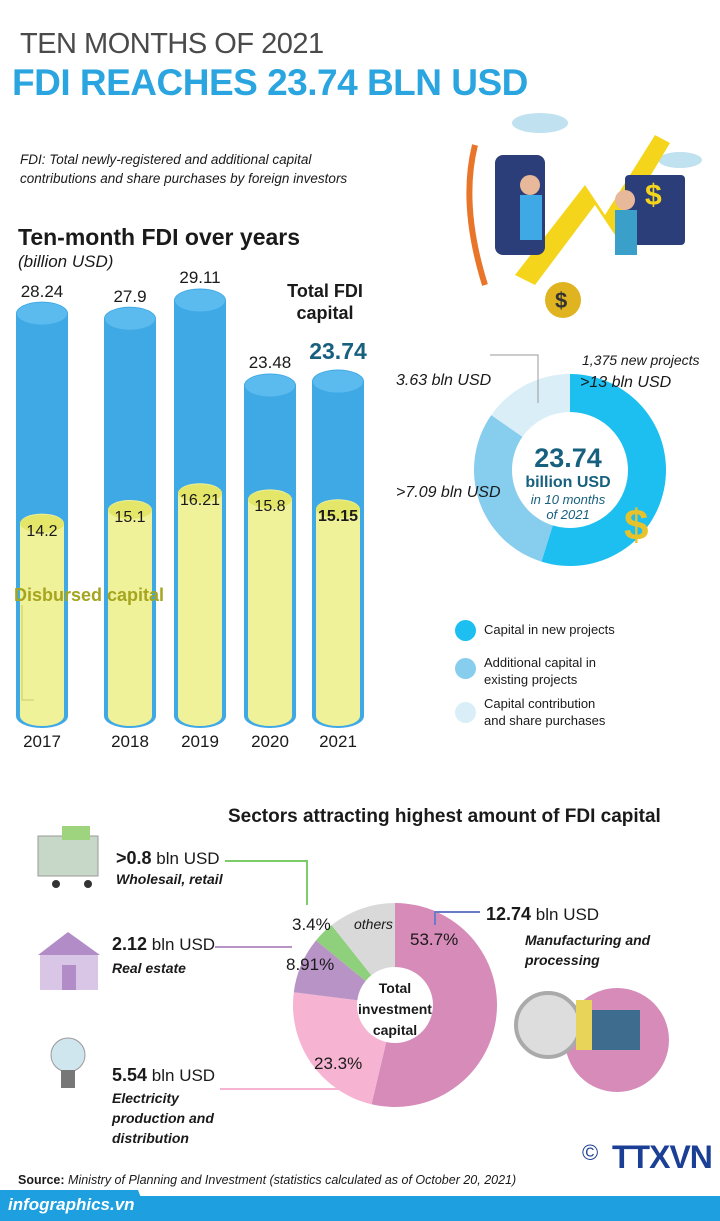  What do you see at coordinates (270, 385) in the screenshot?
I see `bar-top-2020` at bounding box center [270, 385].